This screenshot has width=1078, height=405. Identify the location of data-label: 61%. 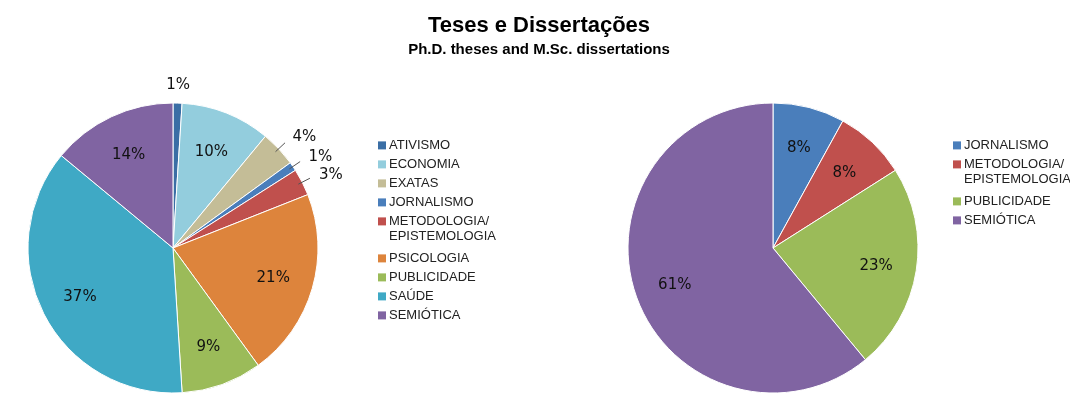
(675, 283).